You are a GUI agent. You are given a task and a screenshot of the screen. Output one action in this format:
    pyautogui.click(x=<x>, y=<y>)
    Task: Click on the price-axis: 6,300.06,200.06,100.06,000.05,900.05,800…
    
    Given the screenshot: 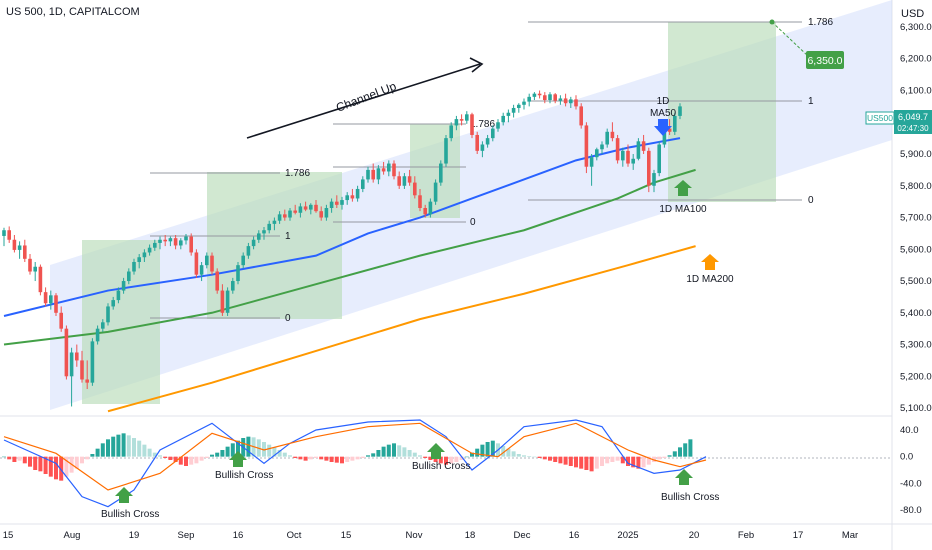 What is the action you would take?
    pyautogui.click(x=916, y=218)
    